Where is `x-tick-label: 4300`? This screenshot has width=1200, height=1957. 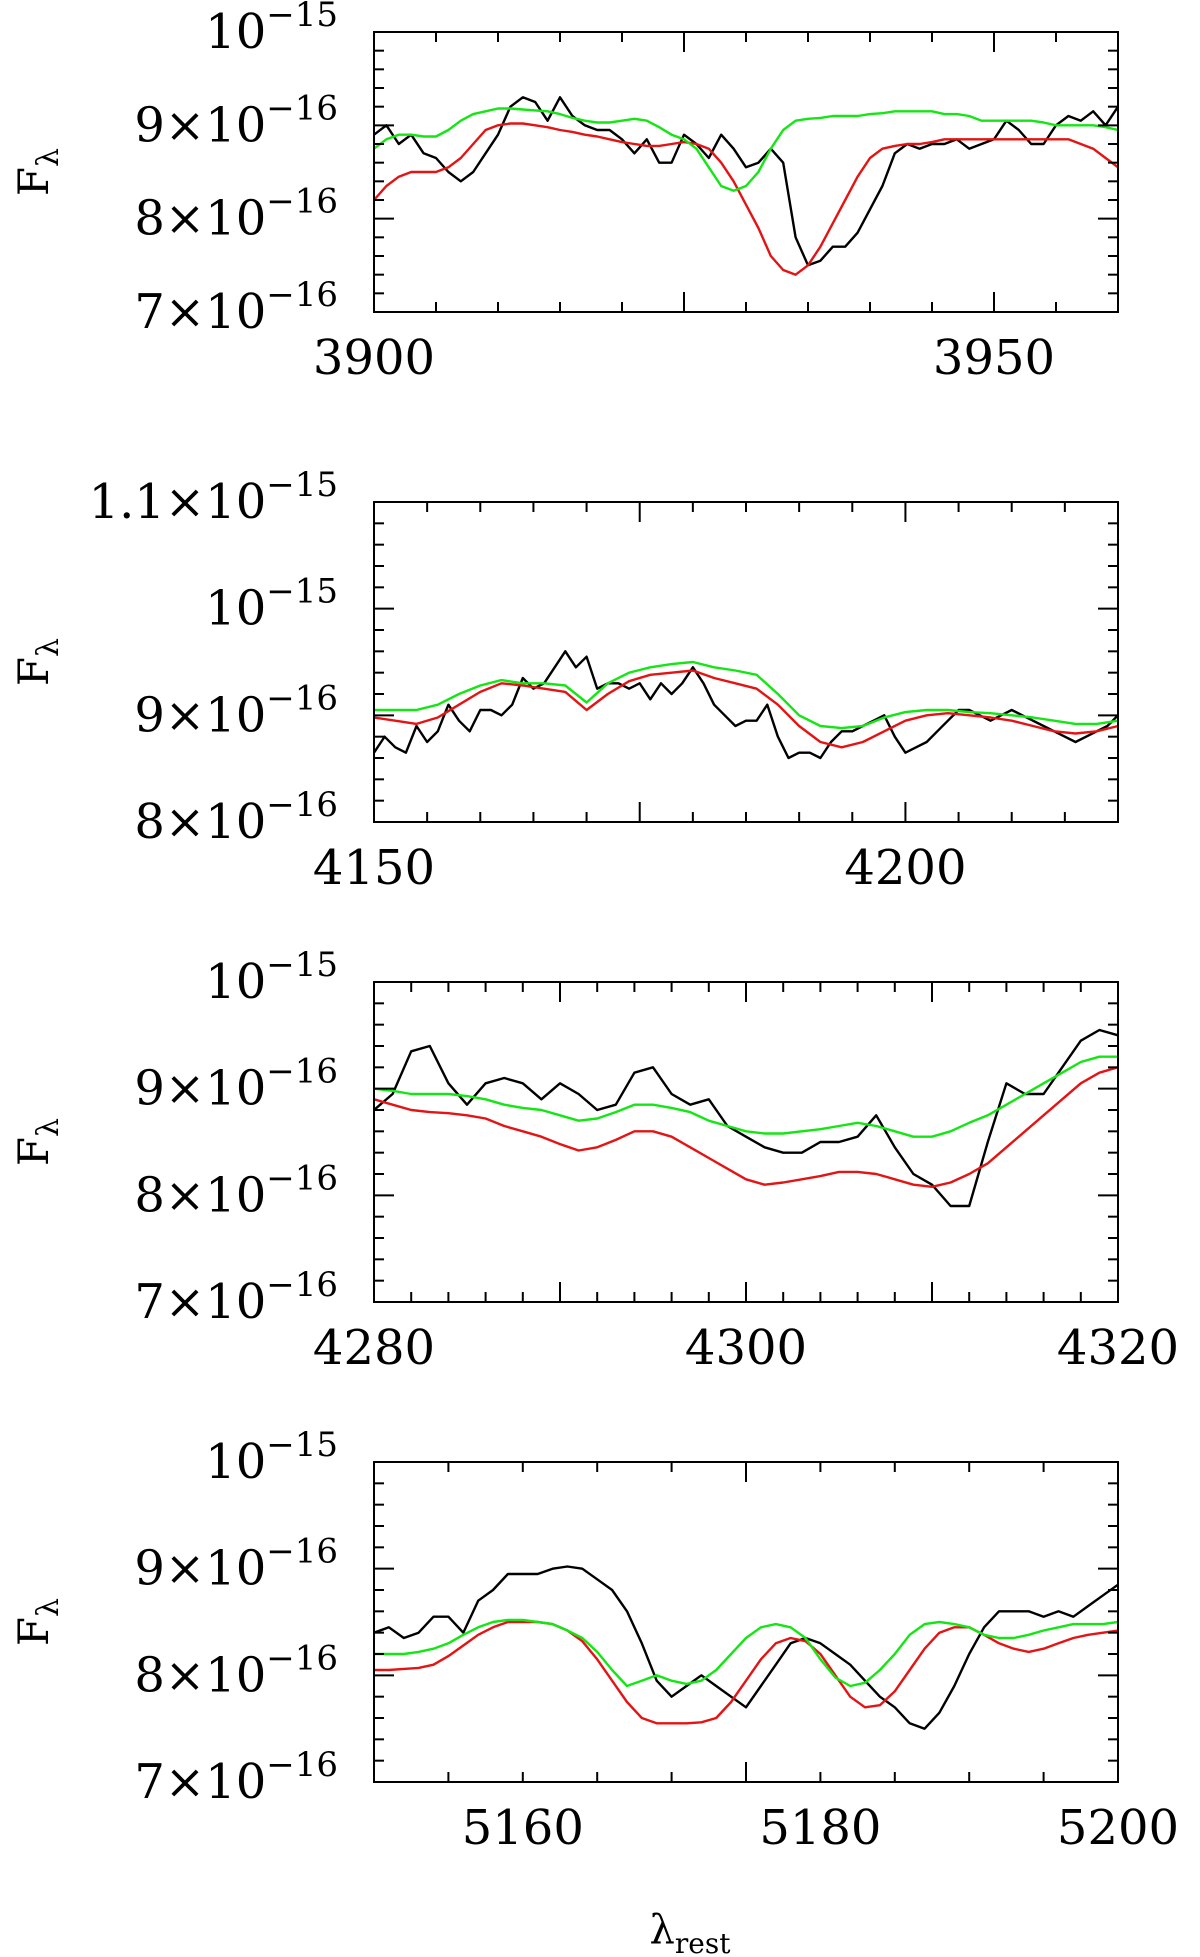
x-tick-label: 4300 is located at coordinates (746, 1348).